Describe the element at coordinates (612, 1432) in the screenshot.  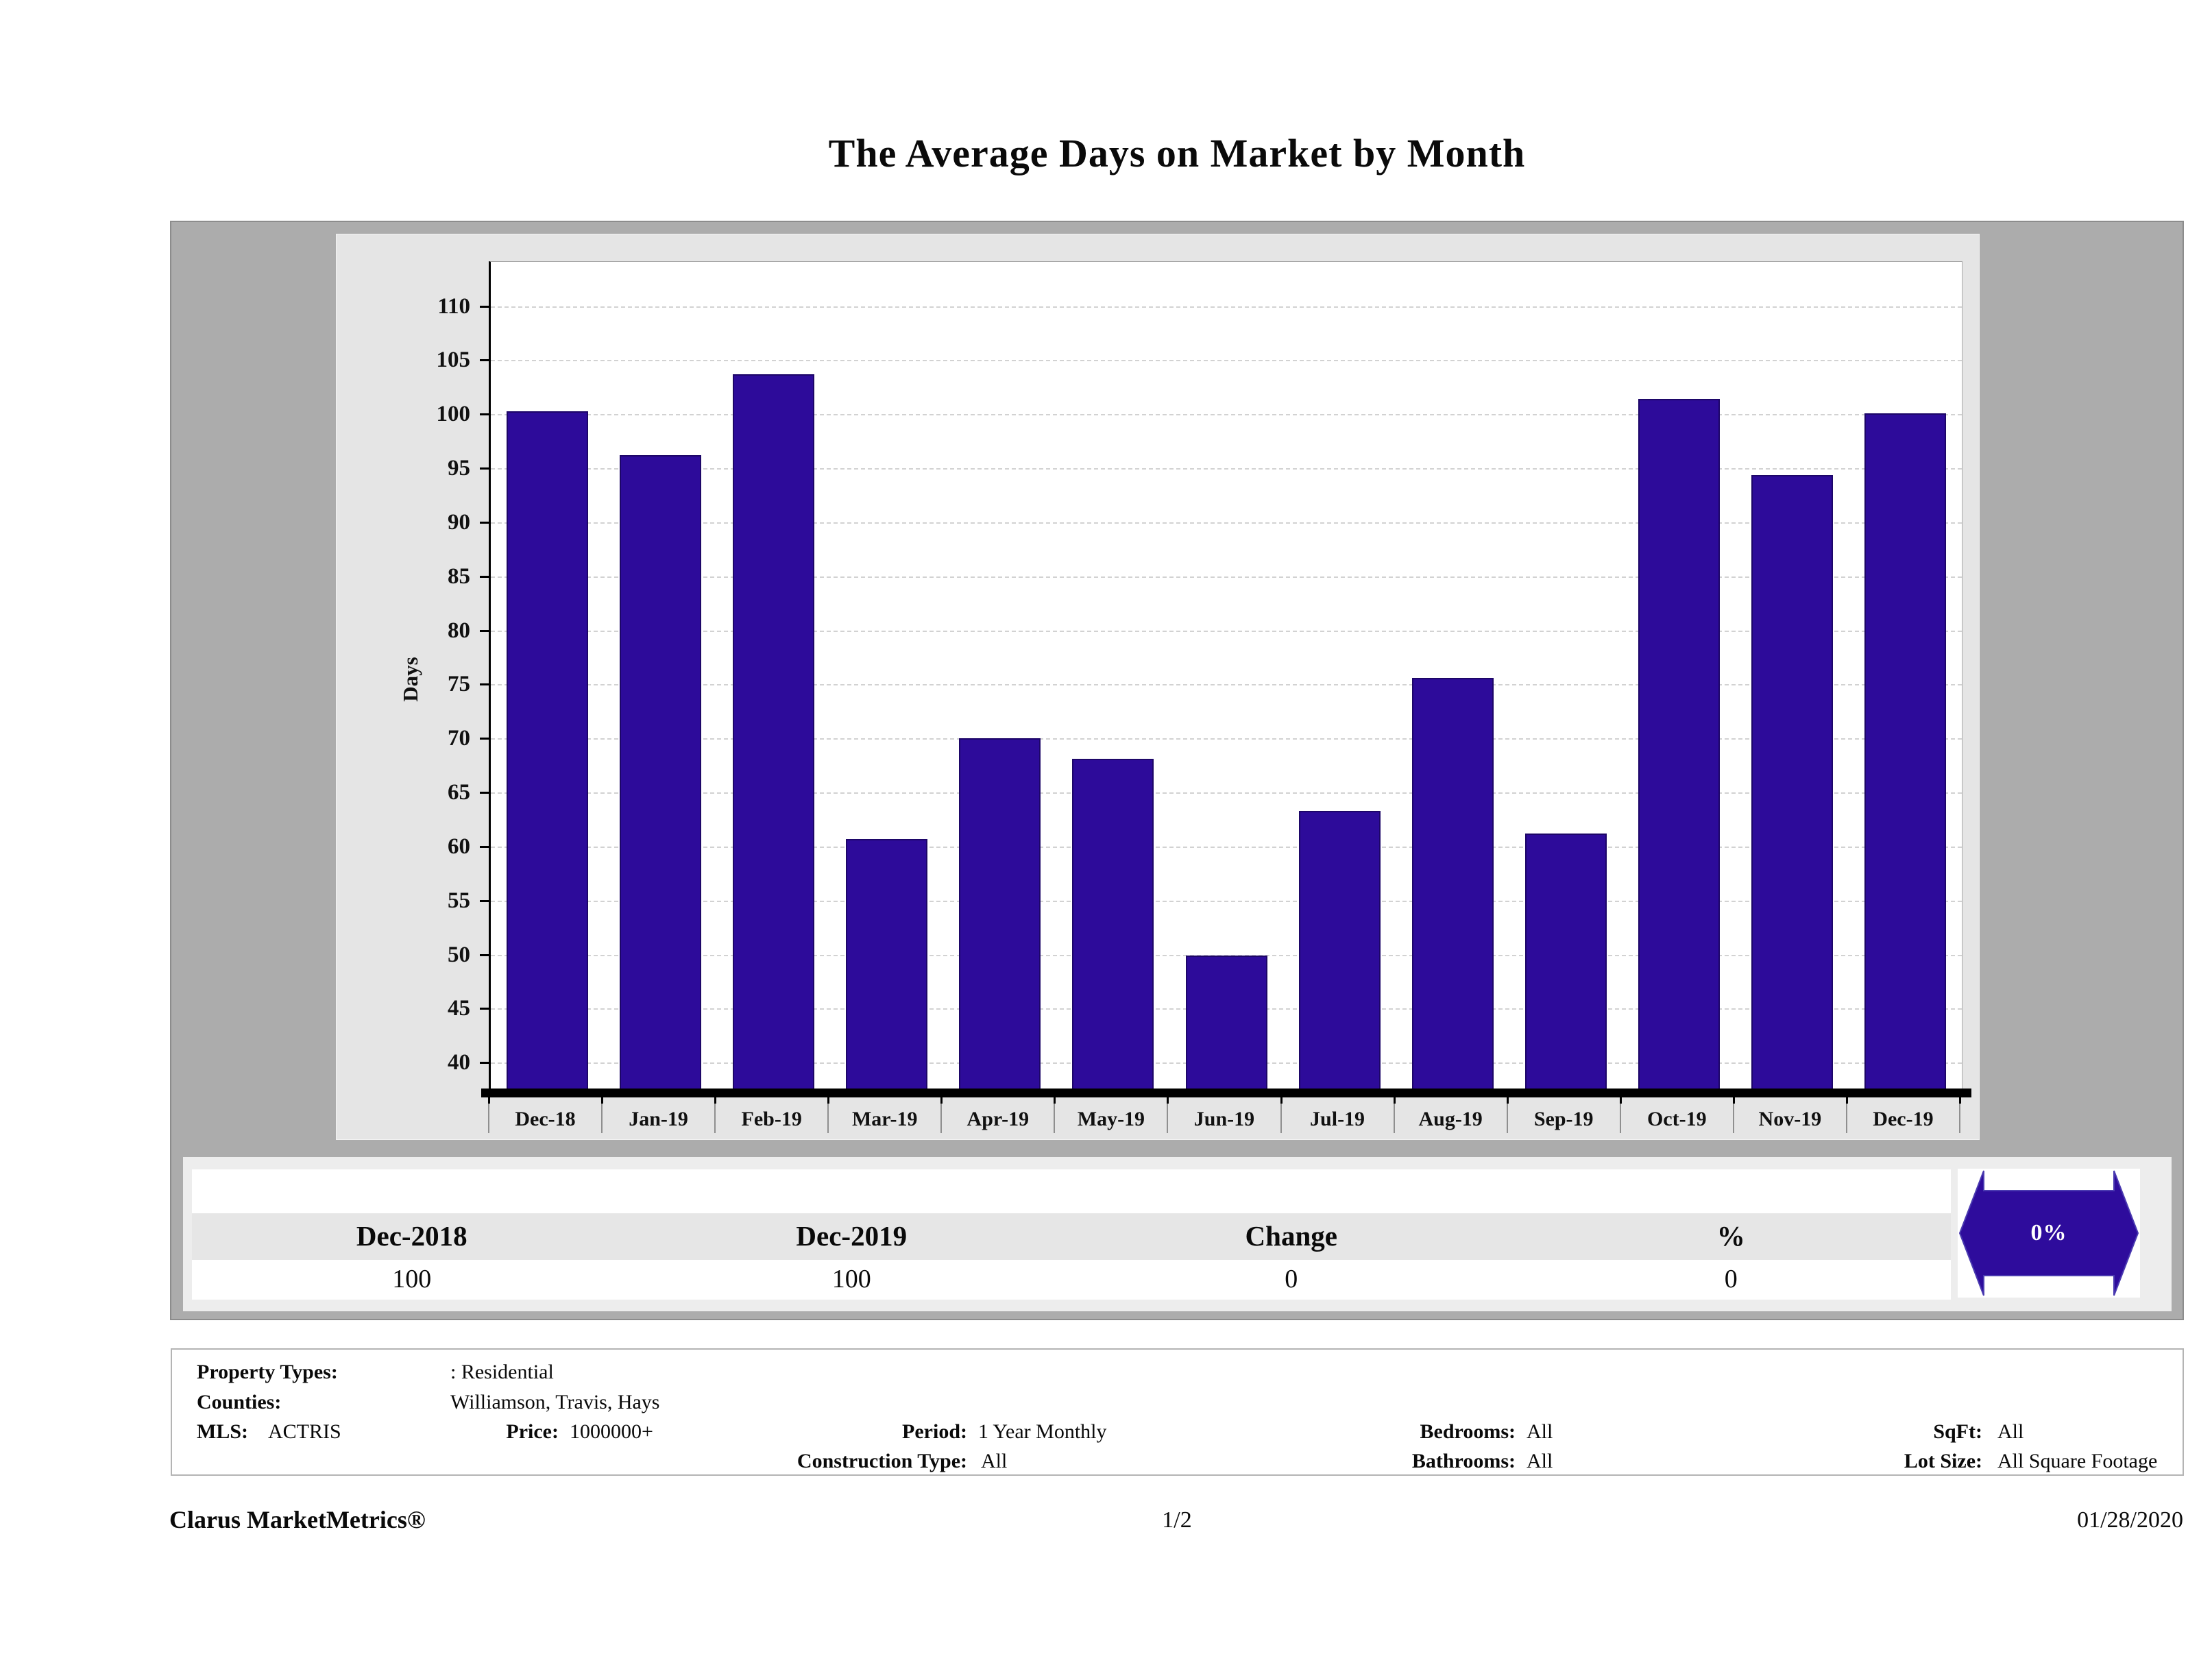
I see `price-value: 1000000+` at that location.